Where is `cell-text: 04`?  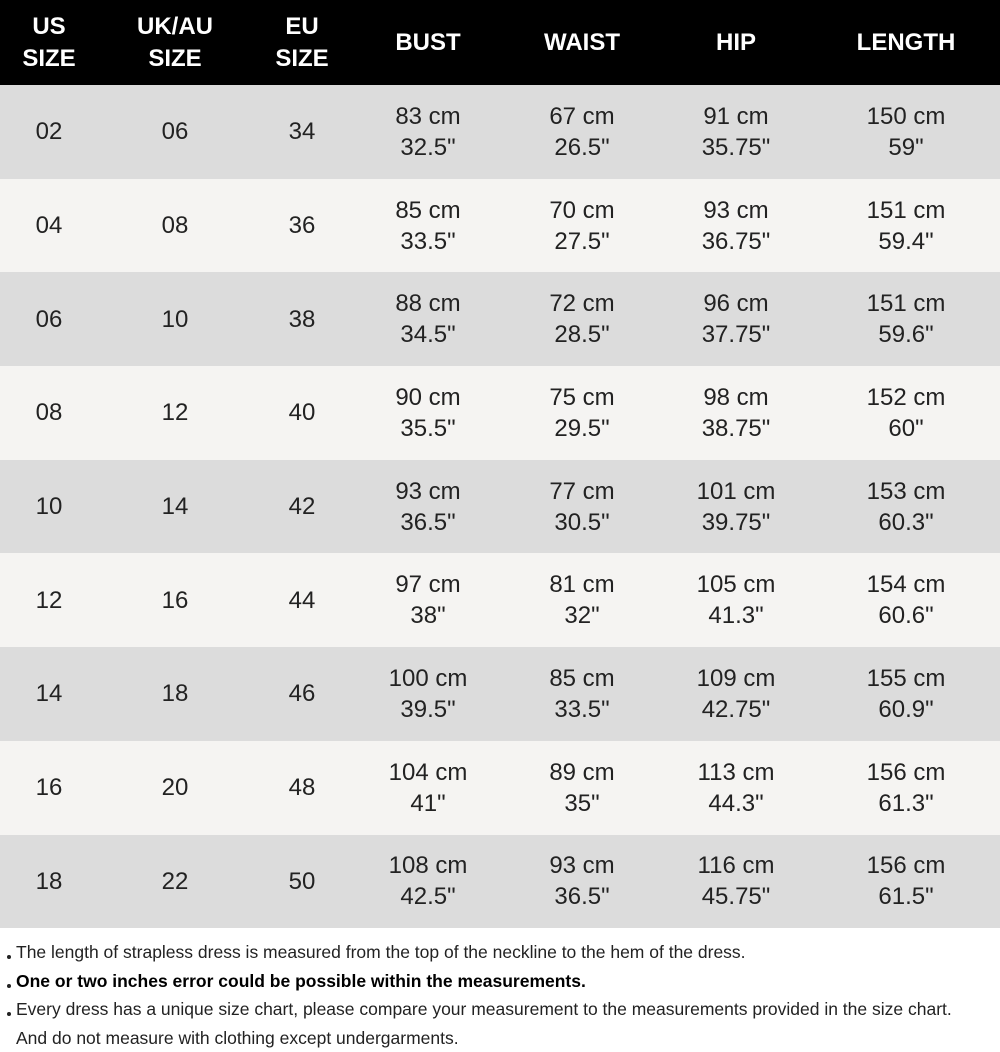
cell-text: 04 is located at coordinates (49, 226).